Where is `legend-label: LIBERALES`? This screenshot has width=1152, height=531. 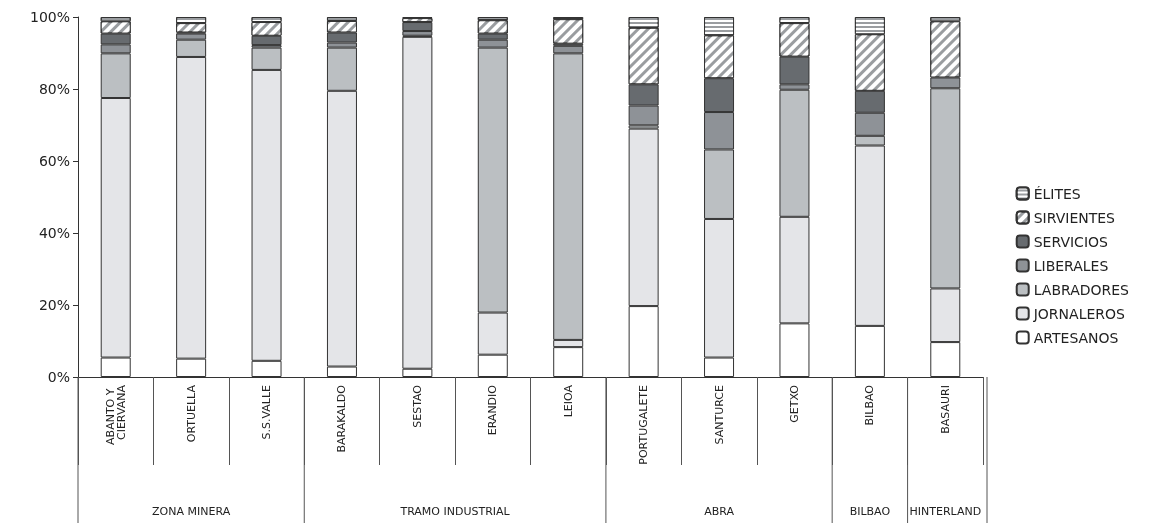
legend-label: LIBERALES is located at coordinates (1071, 265).